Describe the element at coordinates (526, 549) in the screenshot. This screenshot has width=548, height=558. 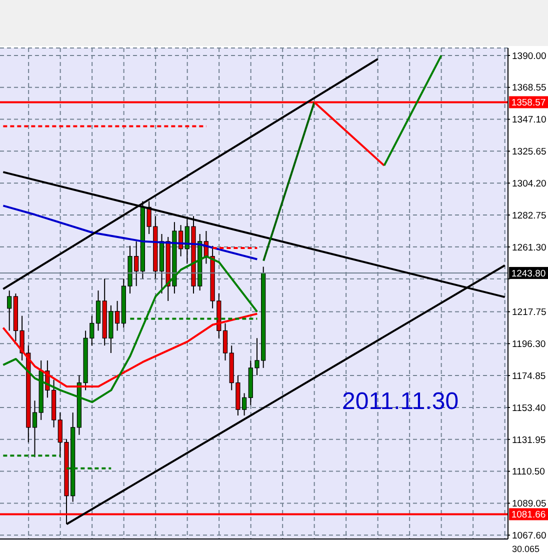
I see `text: 30.065` at that location.